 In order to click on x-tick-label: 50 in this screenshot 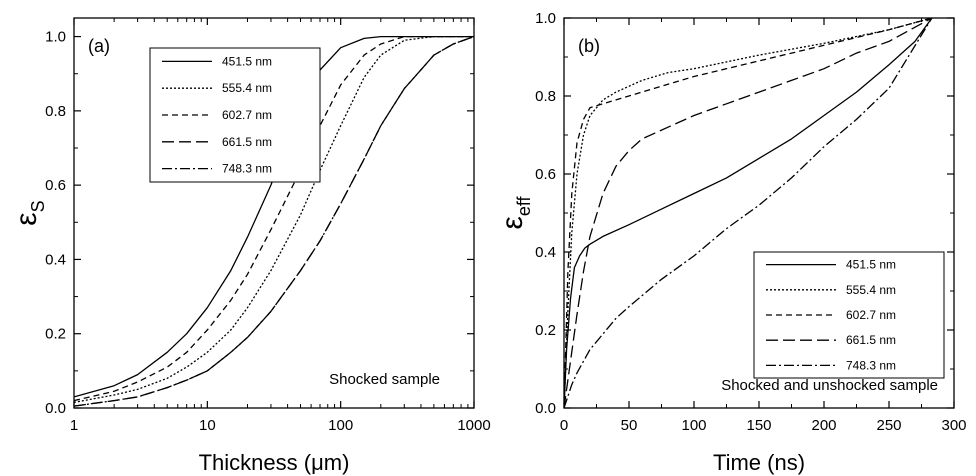, I will do `click(629, 425)`.